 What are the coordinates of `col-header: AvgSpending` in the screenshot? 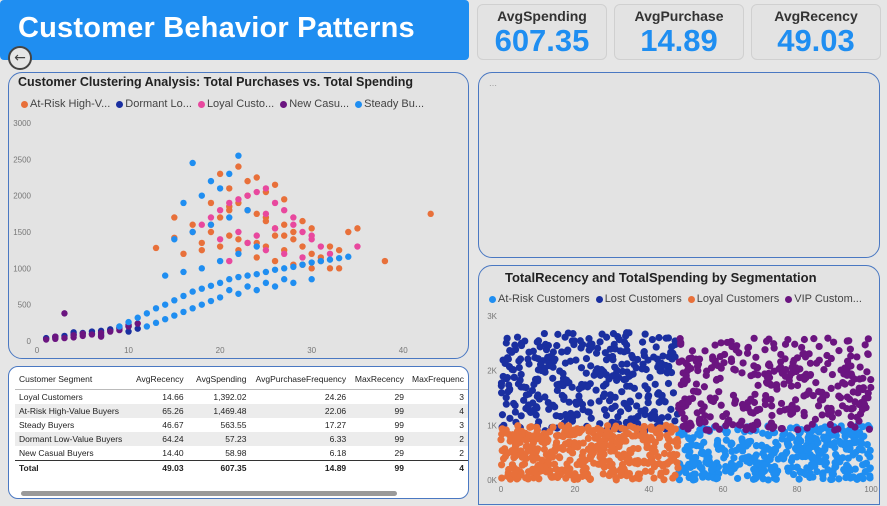 It's located at (219, 380).